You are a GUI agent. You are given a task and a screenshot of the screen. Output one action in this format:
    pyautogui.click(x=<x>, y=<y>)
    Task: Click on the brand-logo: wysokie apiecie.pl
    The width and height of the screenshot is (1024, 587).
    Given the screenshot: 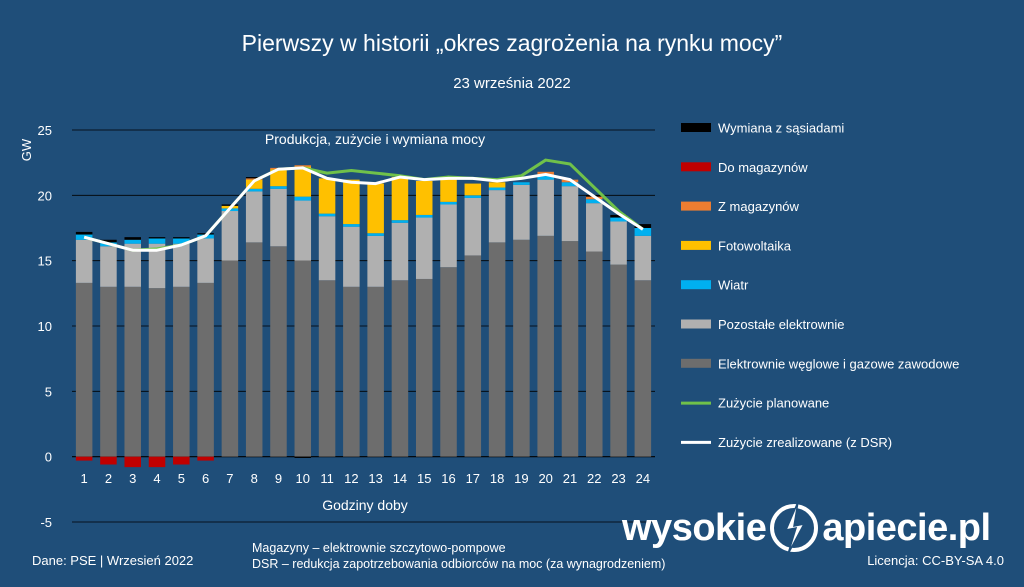 What is the action you would take?
    pyautogui.click(x=806, y=528)
    